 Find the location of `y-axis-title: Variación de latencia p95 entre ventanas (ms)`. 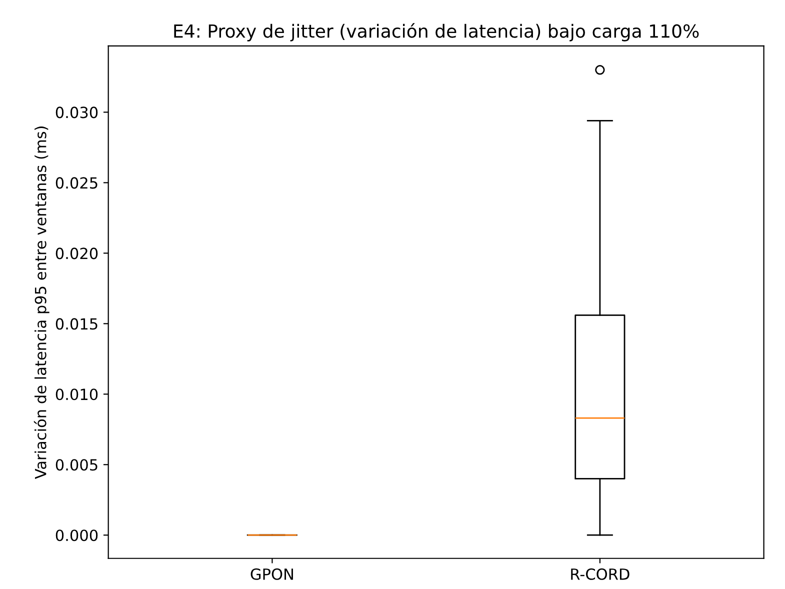

y-axis-title: Variación de latencia p95 entre ventanas (ms) is located at coordinates (42, 302).